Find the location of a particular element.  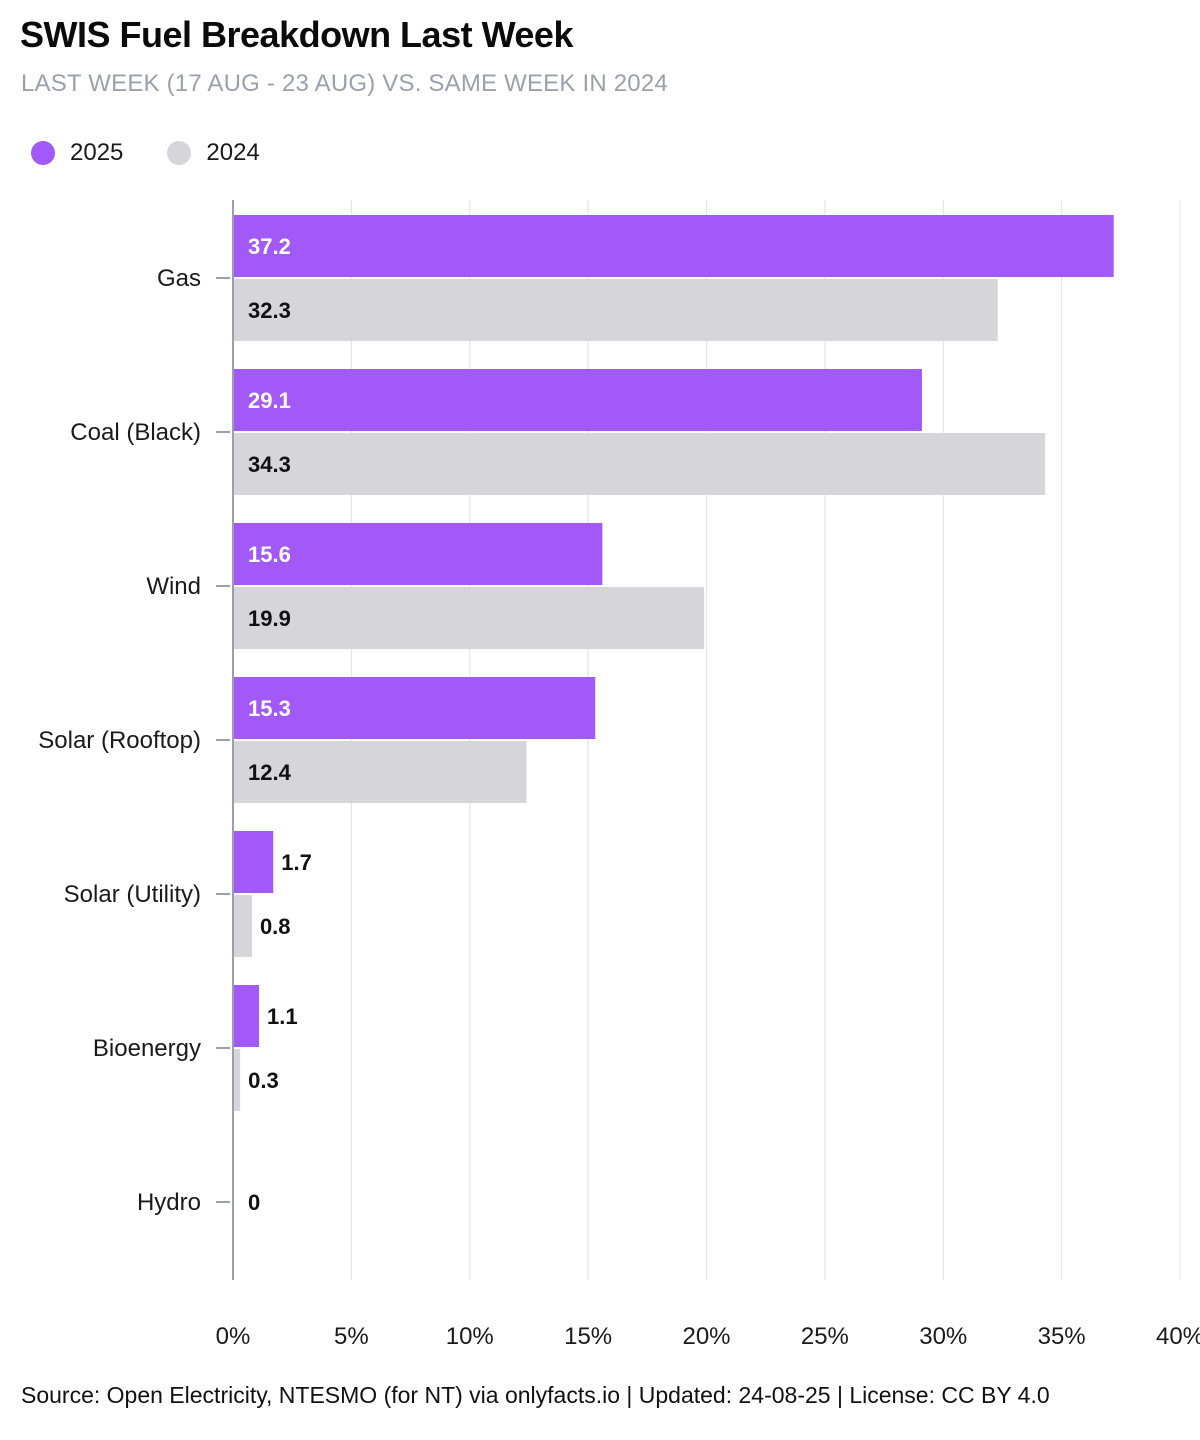

value-label-2024: 19.9 is located at coordinates (269, 618).